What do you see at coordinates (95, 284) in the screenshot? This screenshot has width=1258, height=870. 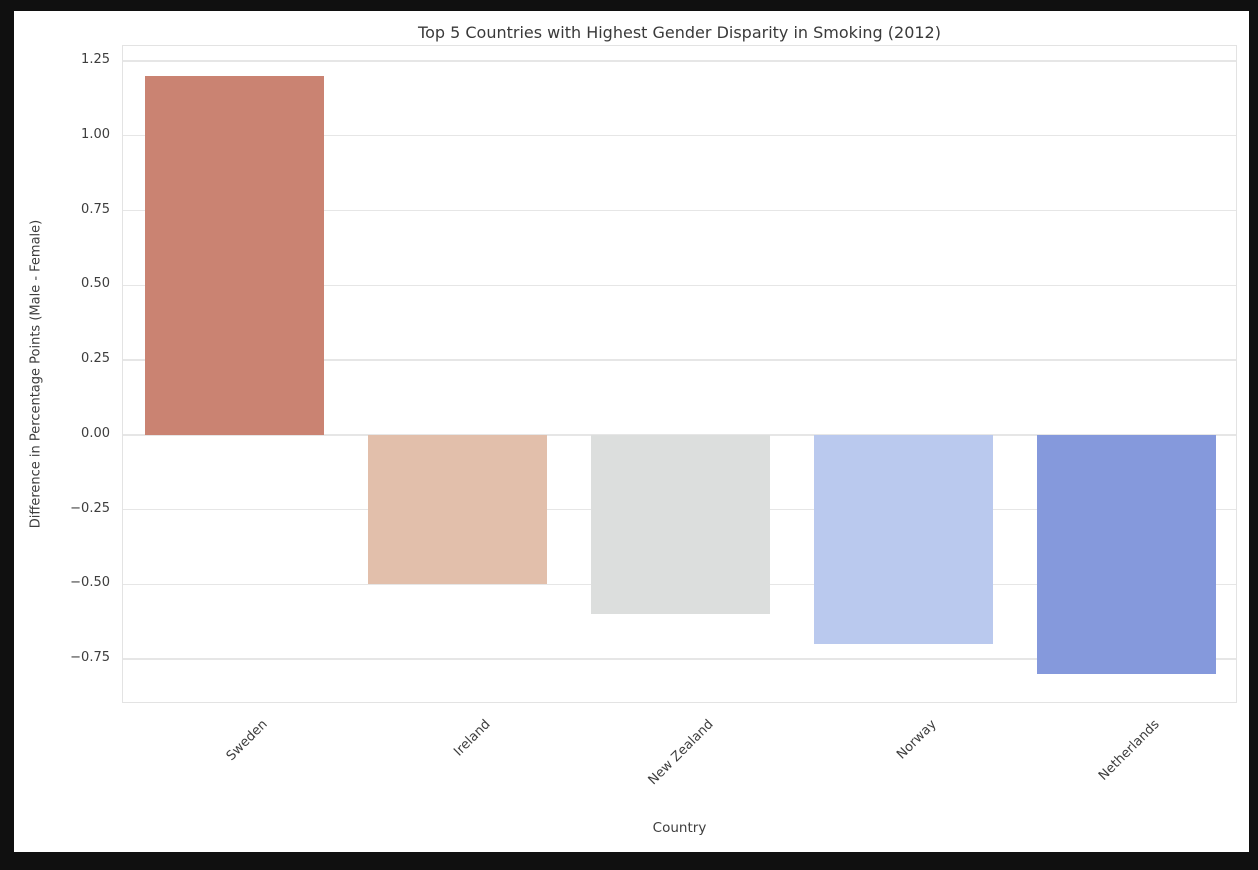 I see `y-tick-label: 0.50` at bounding box center [95, 284].